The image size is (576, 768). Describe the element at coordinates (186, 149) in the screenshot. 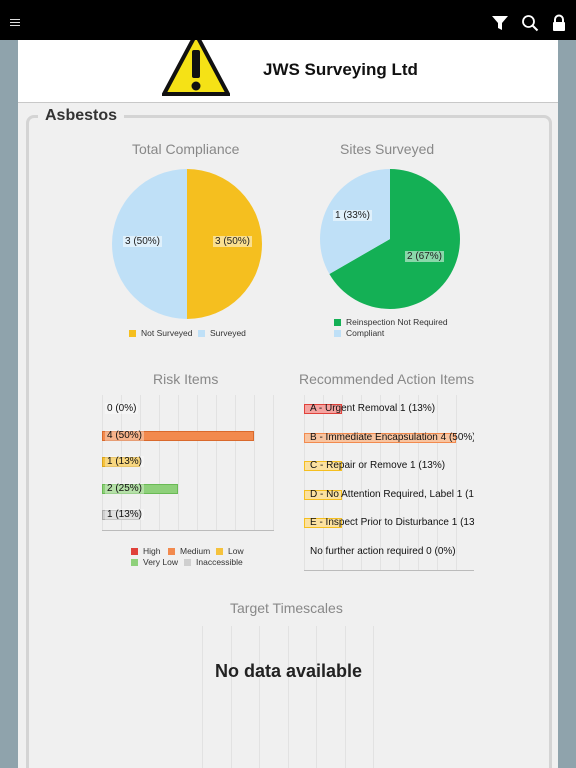

I see `chart-title-total-compliance: Total Compliance` at that location.